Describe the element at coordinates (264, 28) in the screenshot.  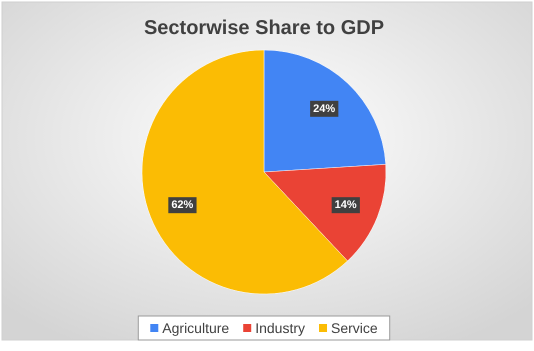
I see `chart-title: Sectorwise Share to GDP` at that location.